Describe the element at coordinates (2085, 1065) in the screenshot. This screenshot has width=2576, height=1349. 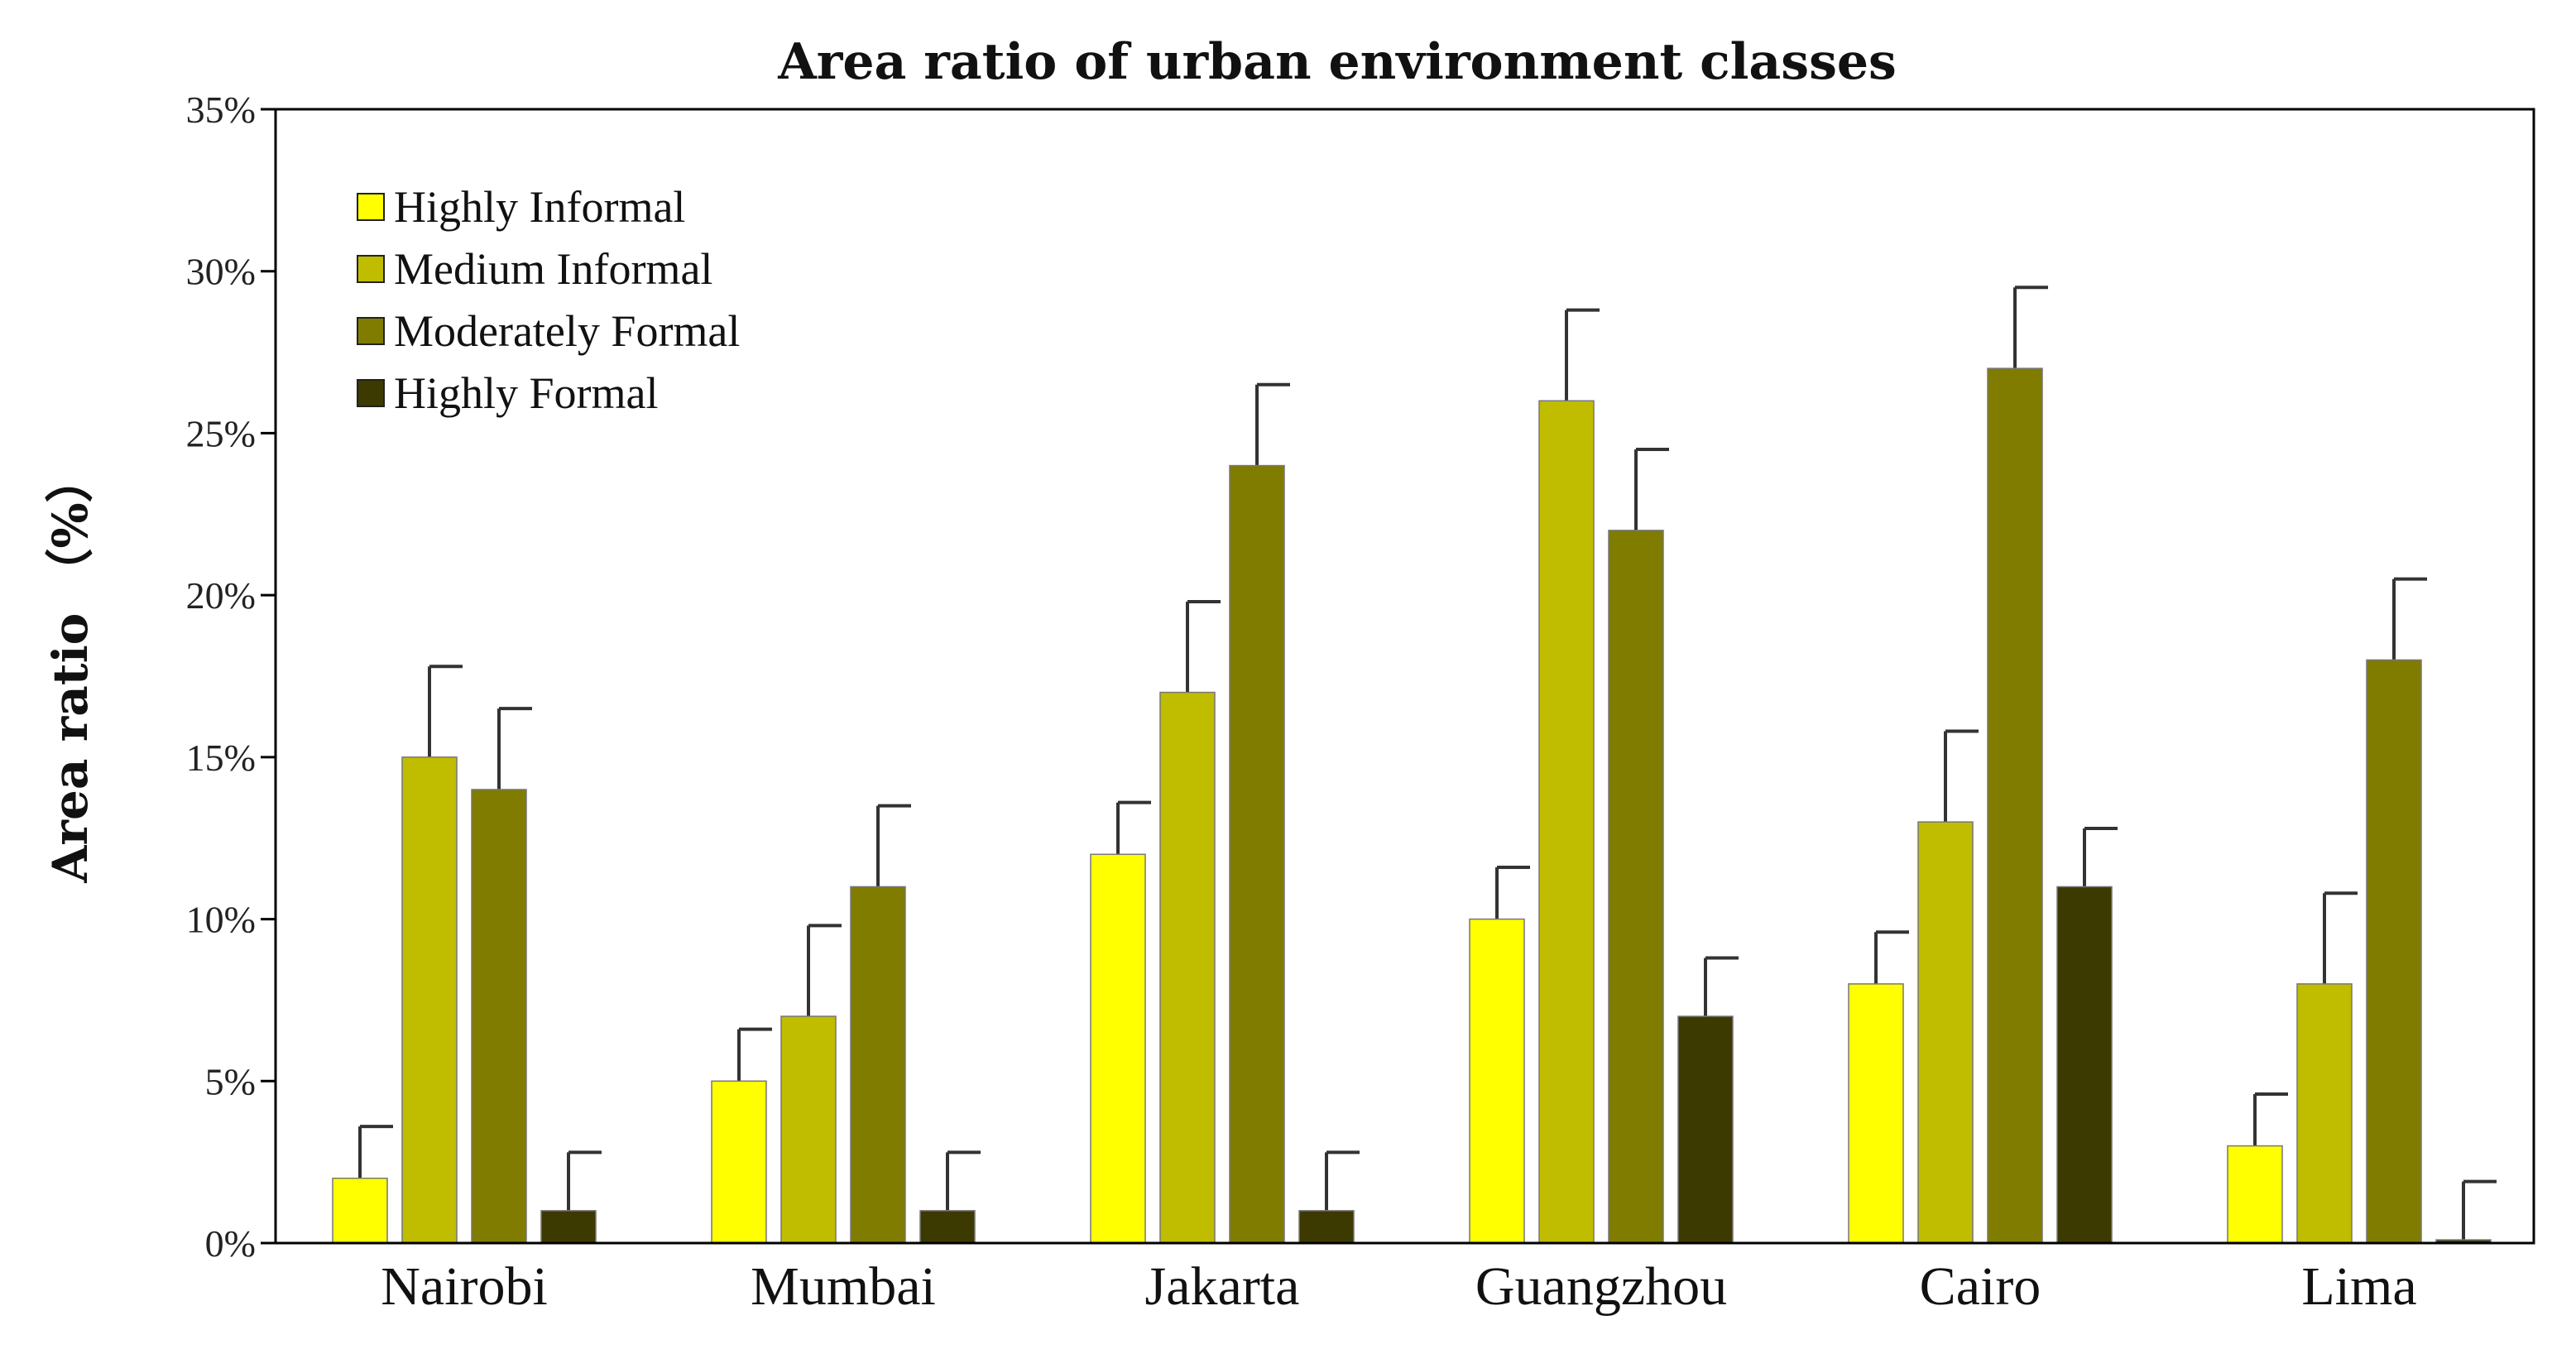
I see `bar-cairo-highly-formal` at that location.